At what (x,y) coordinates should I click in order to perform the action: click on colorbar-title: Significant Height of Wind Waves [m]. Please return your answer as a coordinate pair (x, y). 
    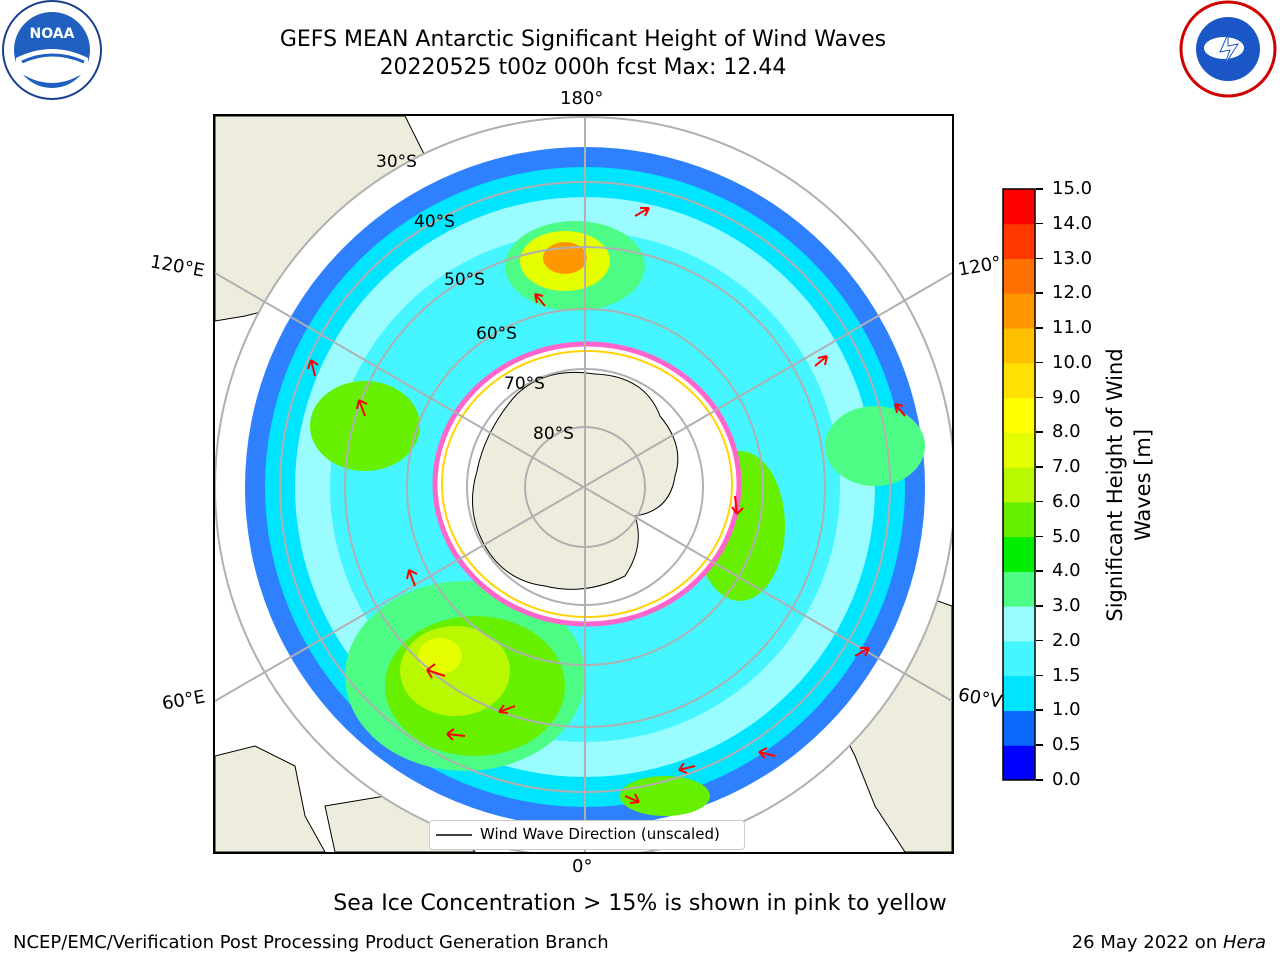
    Looking at the image, I should click on (1129, 484).